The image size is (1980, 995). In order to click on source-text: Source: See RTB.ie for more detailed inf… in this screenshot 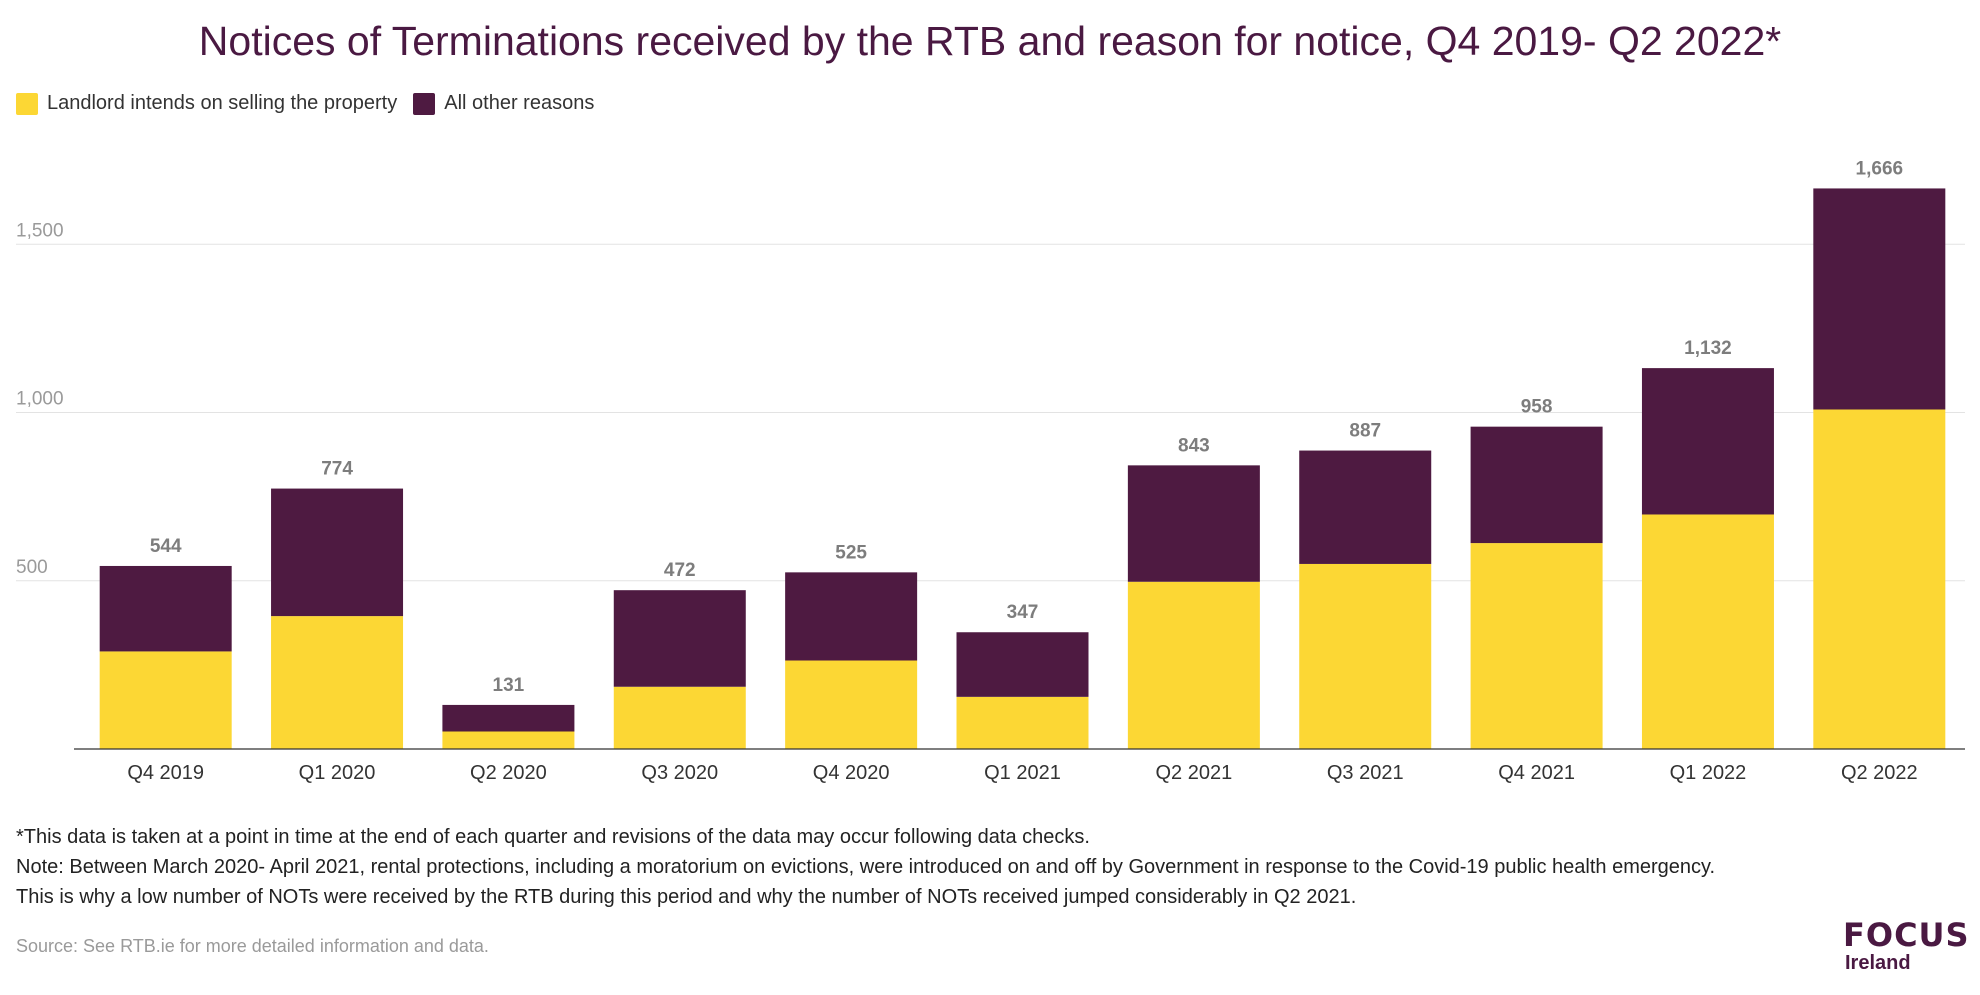, I will do `click(252, 946)`.